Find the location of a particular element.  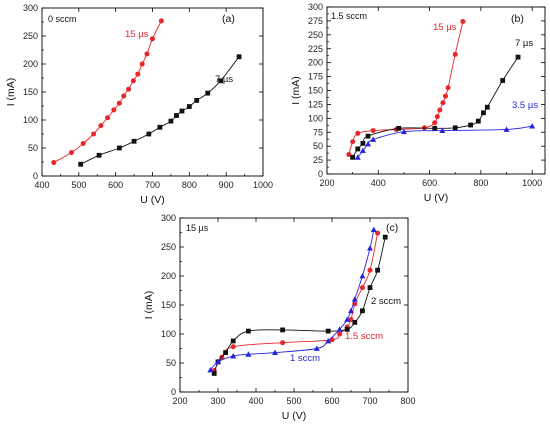

y-tick-label: 275 is located at coordinates (315, 21).